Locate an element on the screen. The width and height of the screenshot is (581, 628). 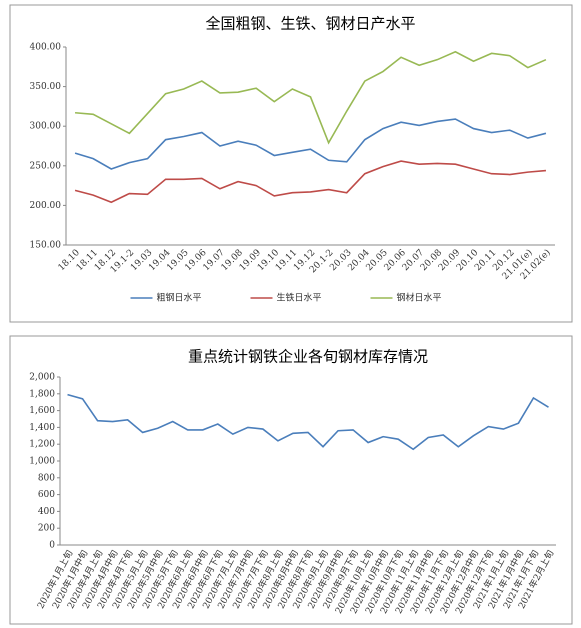
y-tick-label: 800 is located at coordinates (46, 478).